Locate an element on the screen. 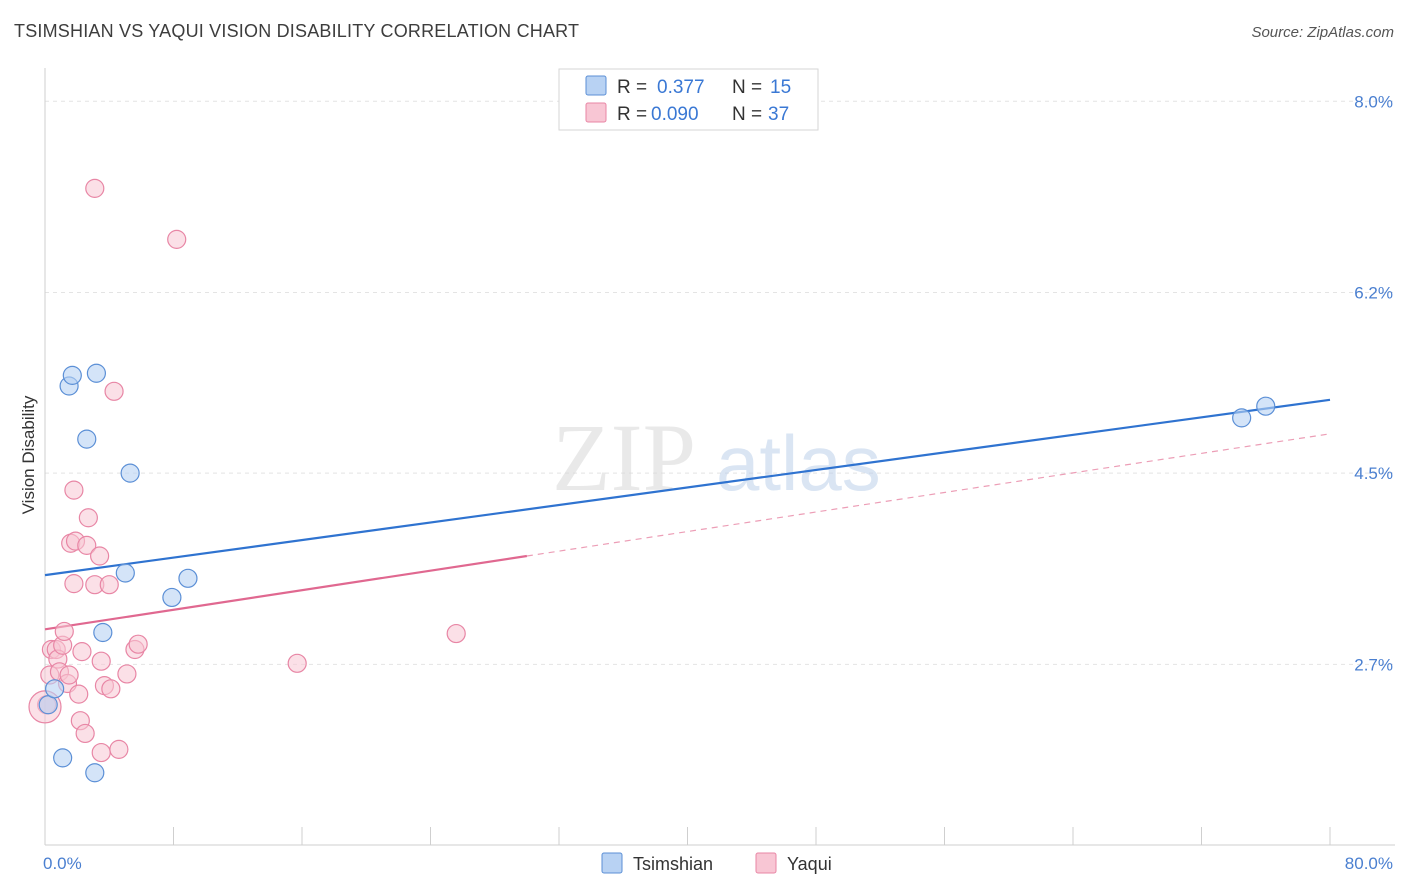 This screenshot has height=892, width=1406. legend-n-value: 15 is located at coordinates (780, 87).